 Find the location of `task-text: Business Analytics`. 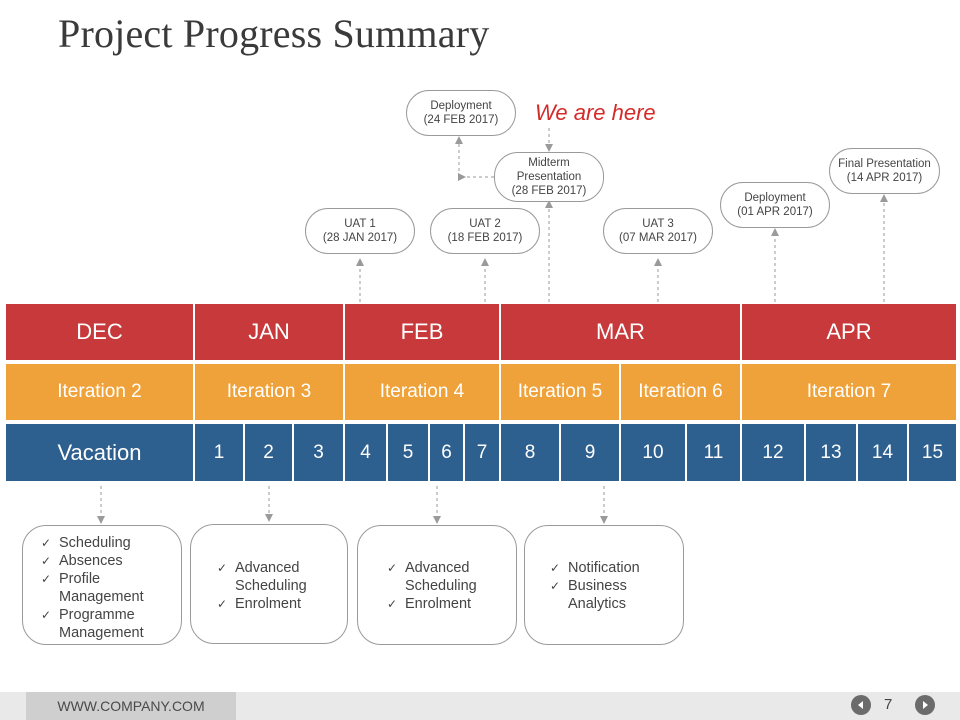

task-text: Business Analytics is located at coordinates (597, 595).